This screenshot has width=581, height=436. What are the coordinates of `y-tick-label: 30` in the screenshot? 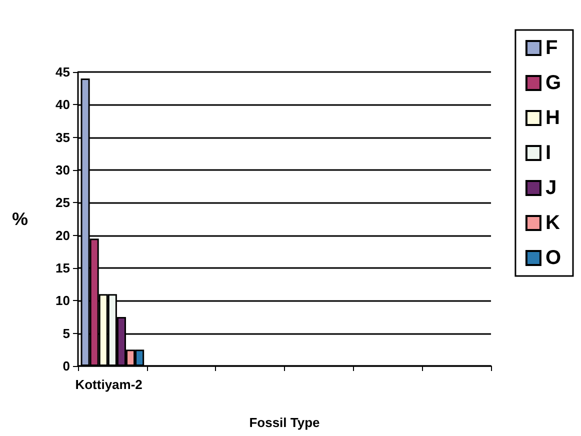 It's located at (63, 170).